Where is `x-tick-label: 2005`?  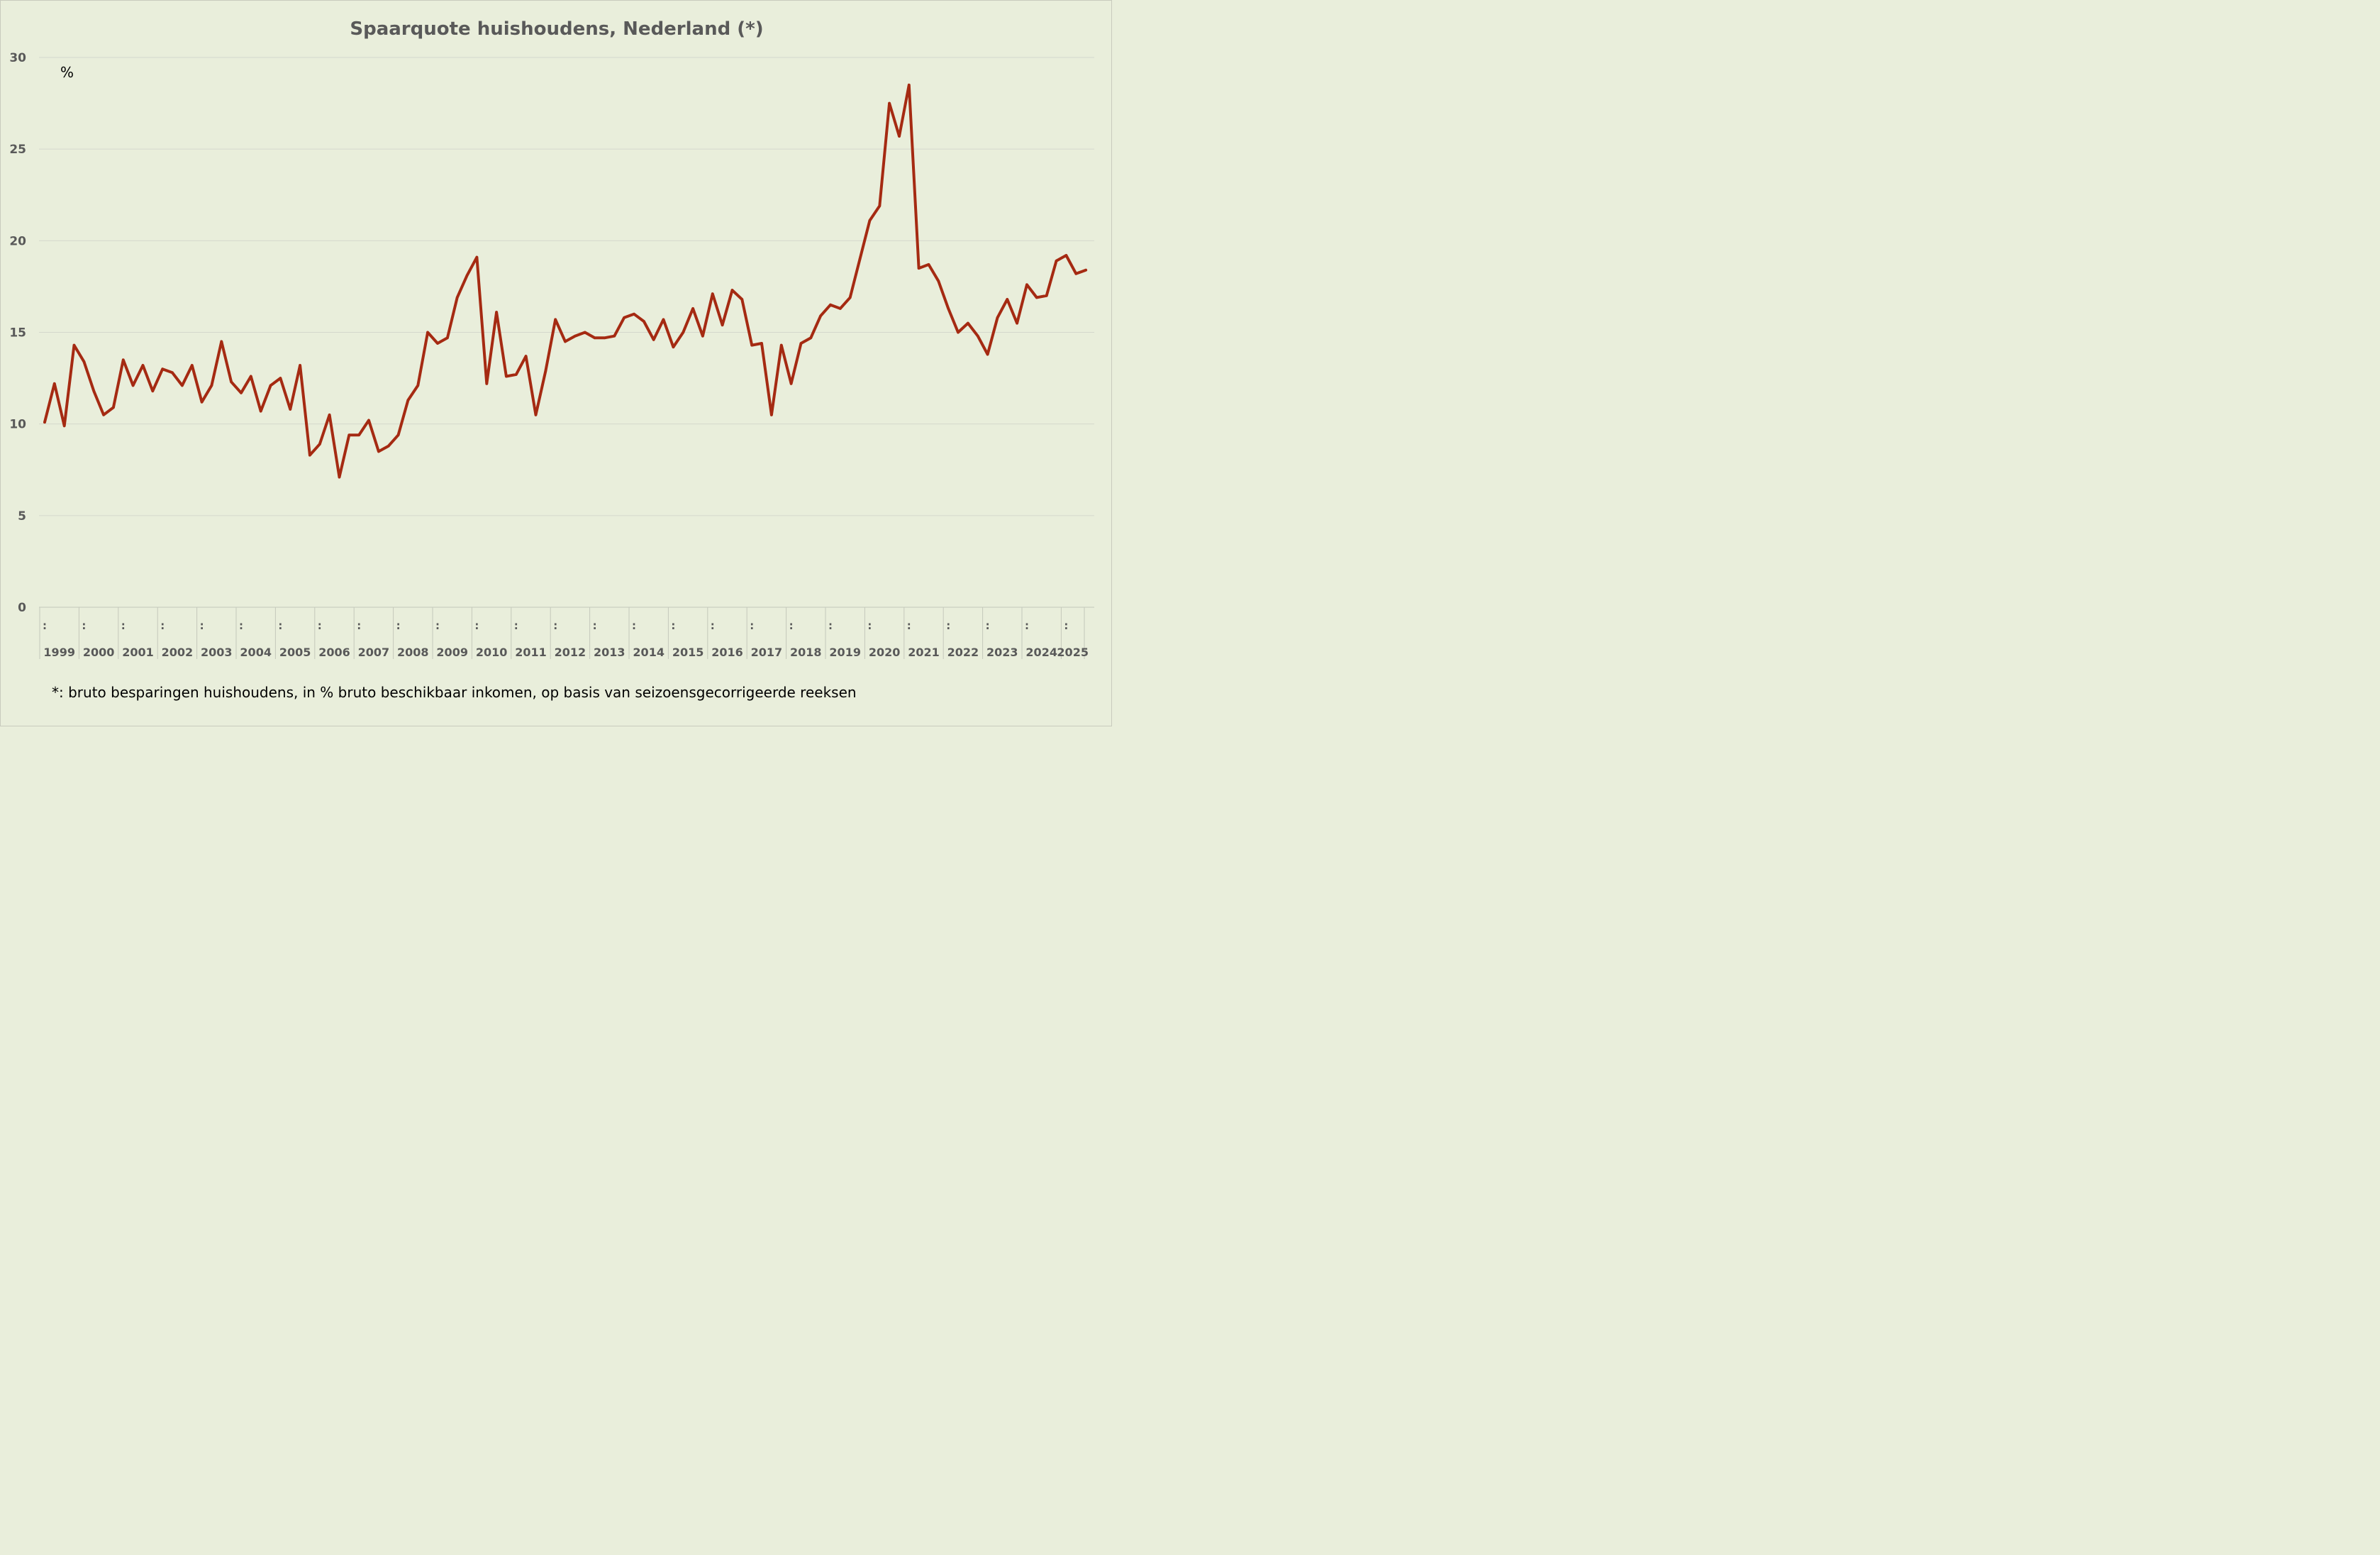 x-tick-label: 2005 is located at coordinates (295, 652).